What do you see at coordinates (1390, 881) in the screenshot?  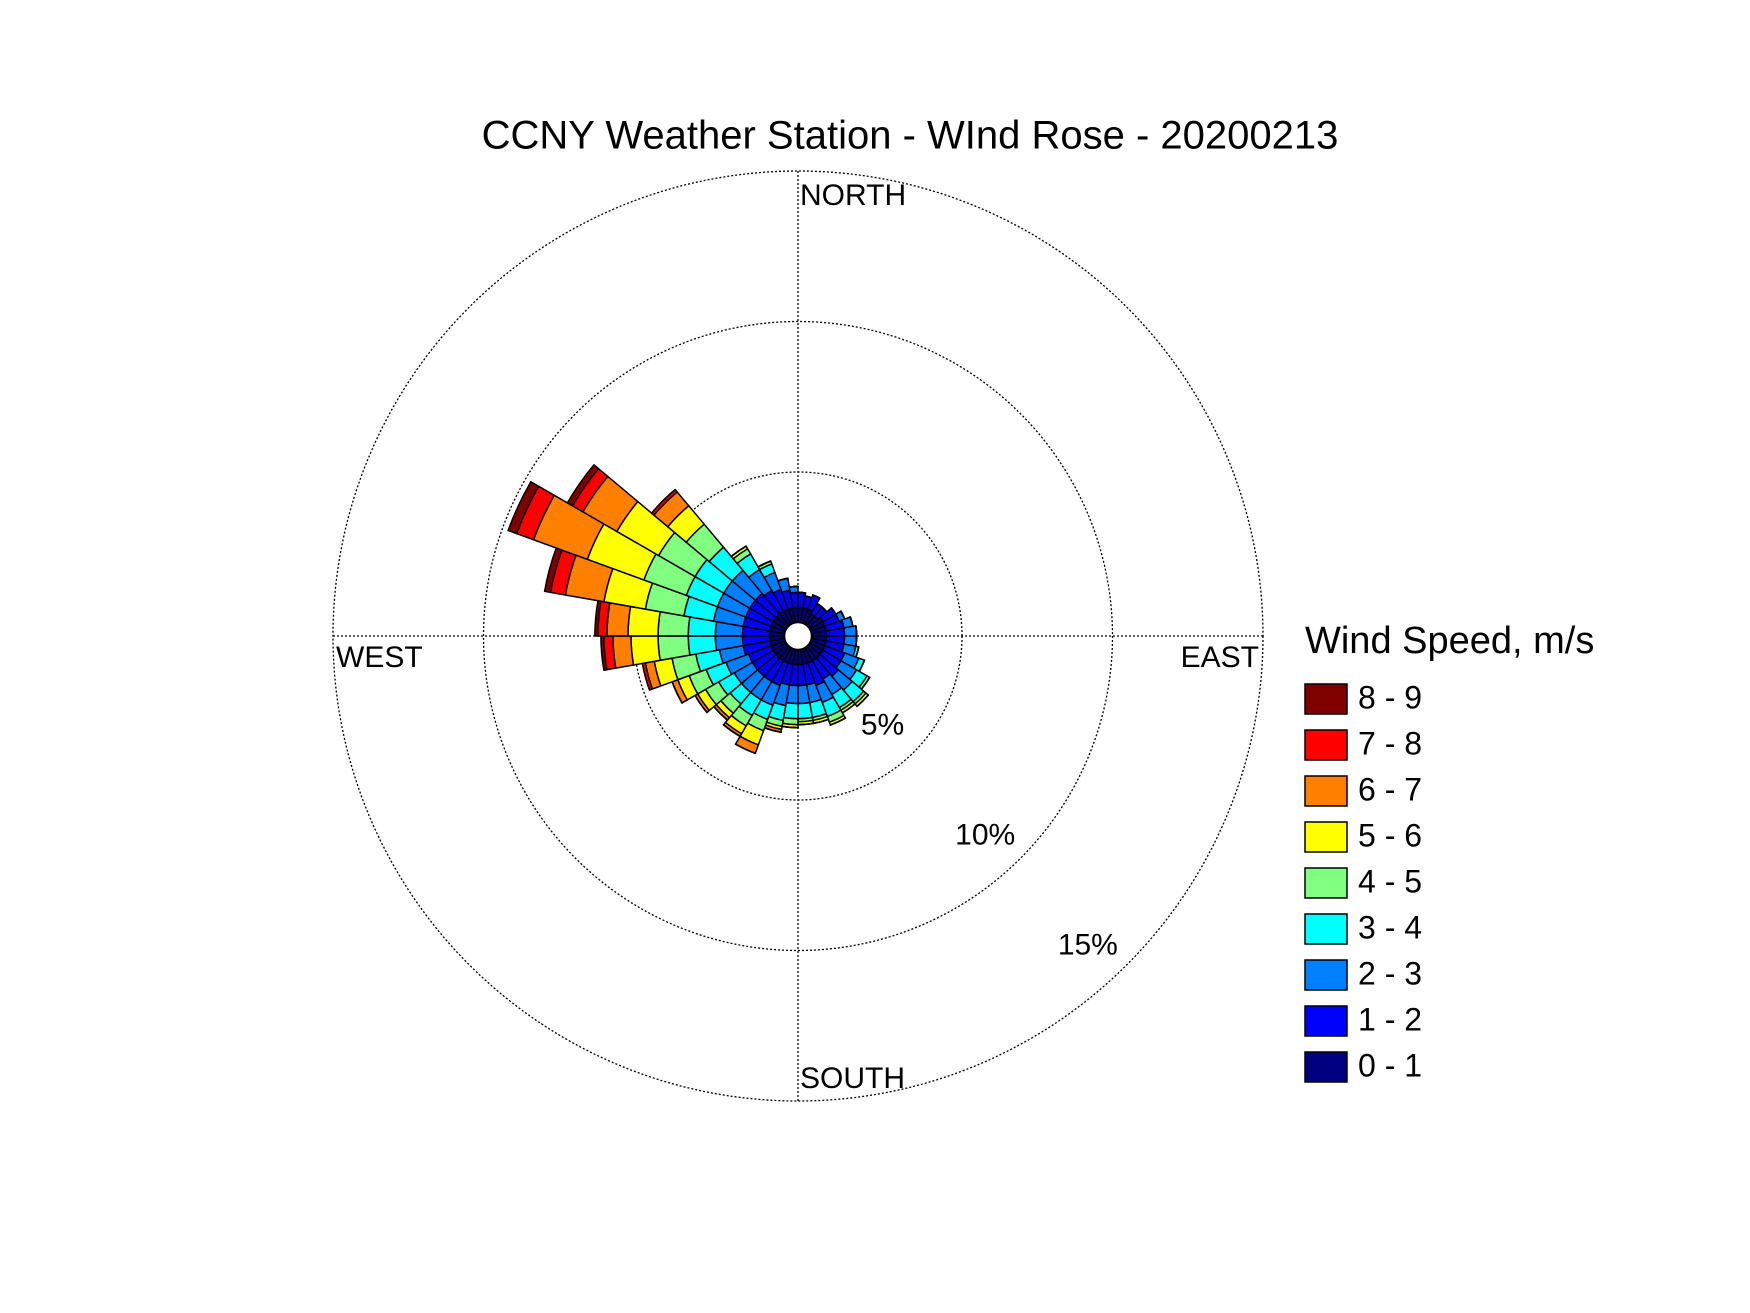 I see `legend-label: 4 - 5` at bounding box center [1390, 881].